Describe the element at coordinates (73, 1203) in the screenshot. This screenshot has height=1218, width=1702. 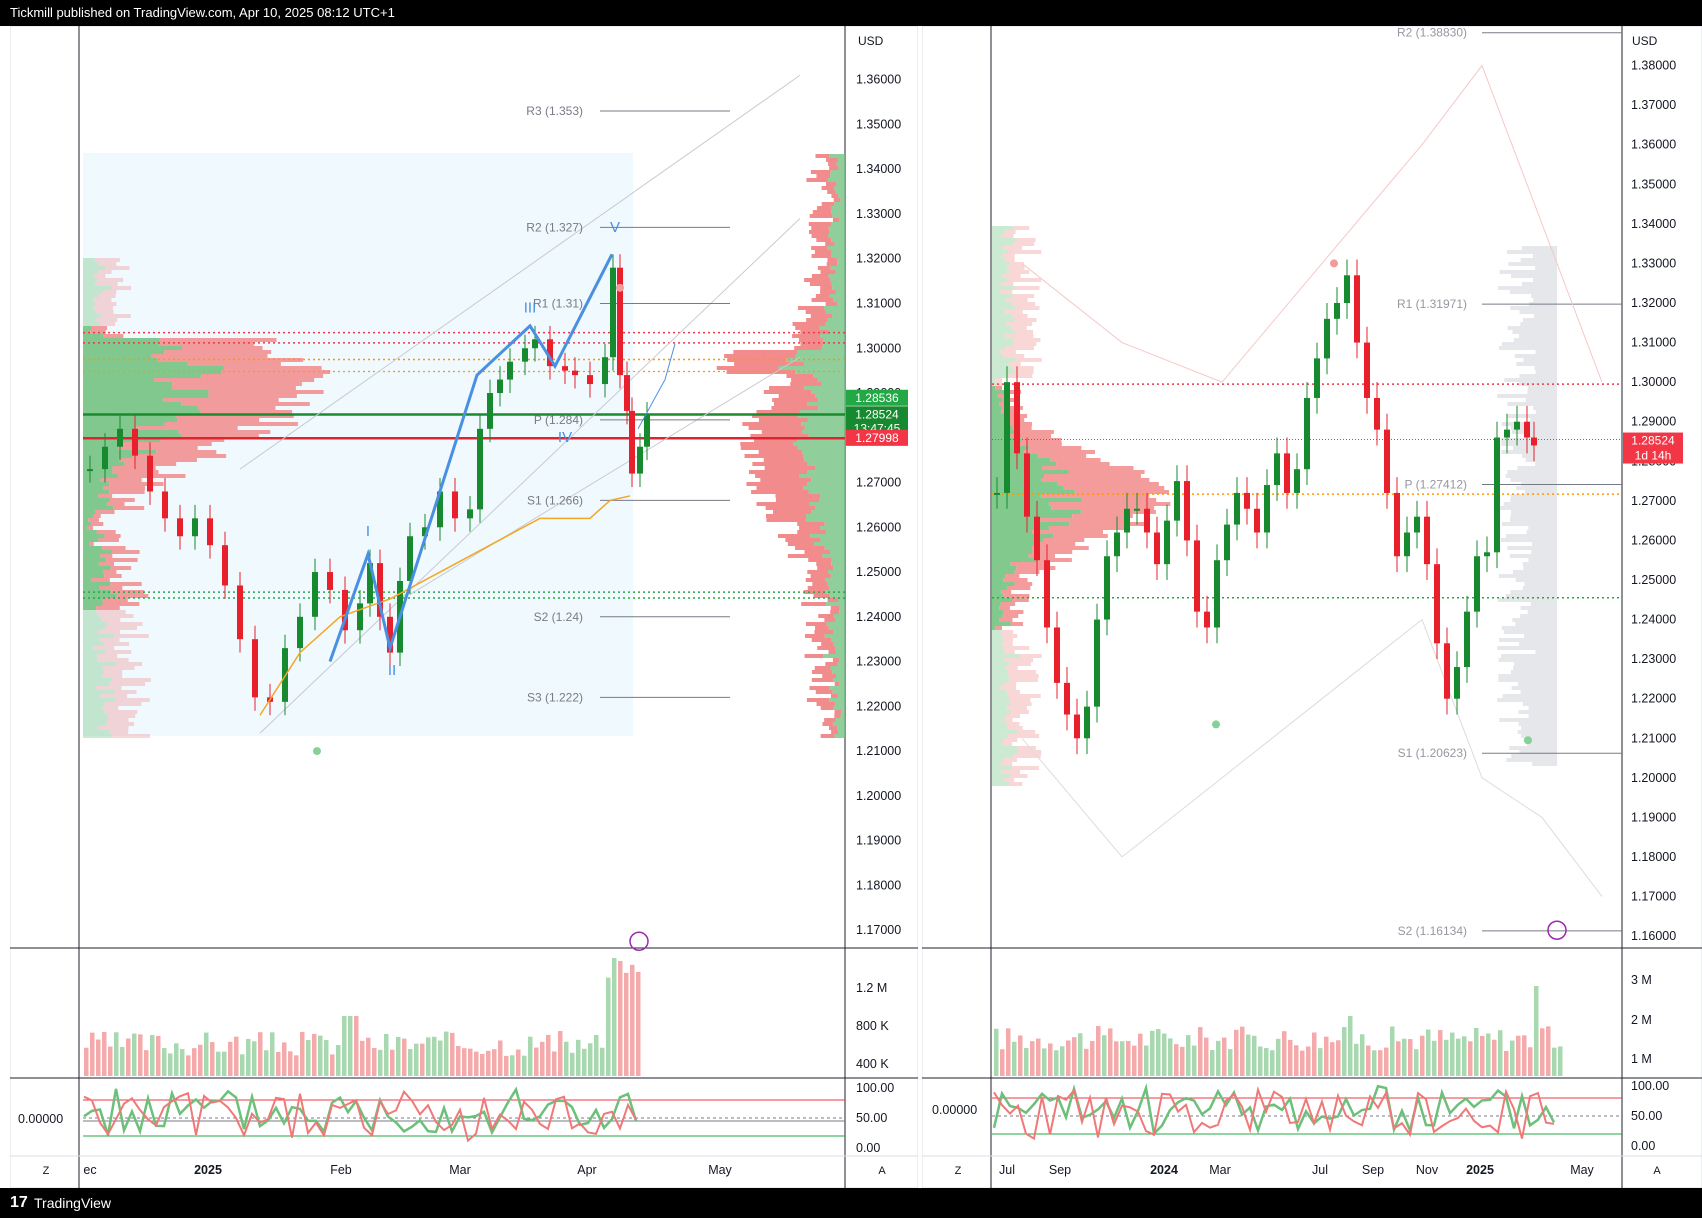
I see `footer-brand: TradingView` at that location.